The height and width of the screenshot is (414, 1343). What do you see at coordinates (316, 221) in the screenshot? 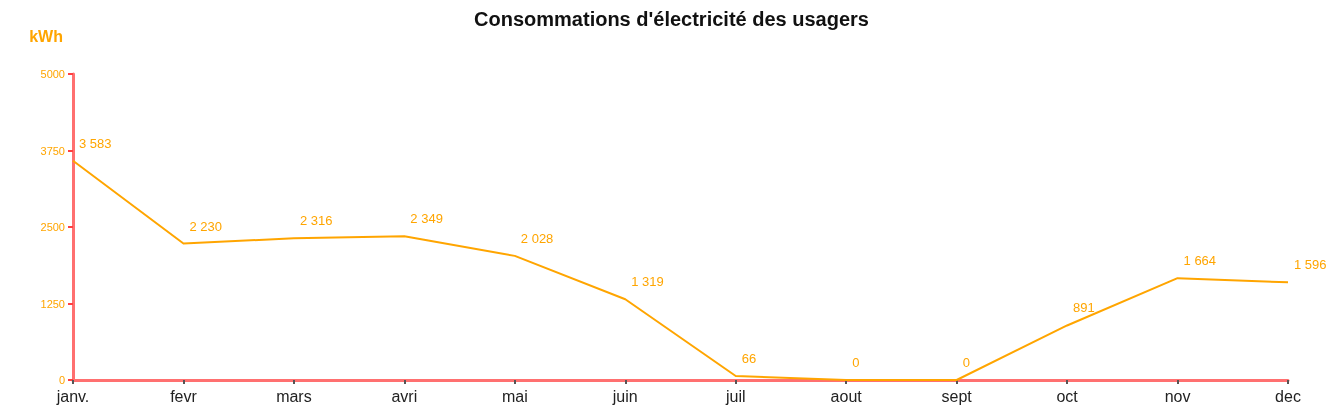
I see `data-label: 2 316` at bounding box center [316, 221].